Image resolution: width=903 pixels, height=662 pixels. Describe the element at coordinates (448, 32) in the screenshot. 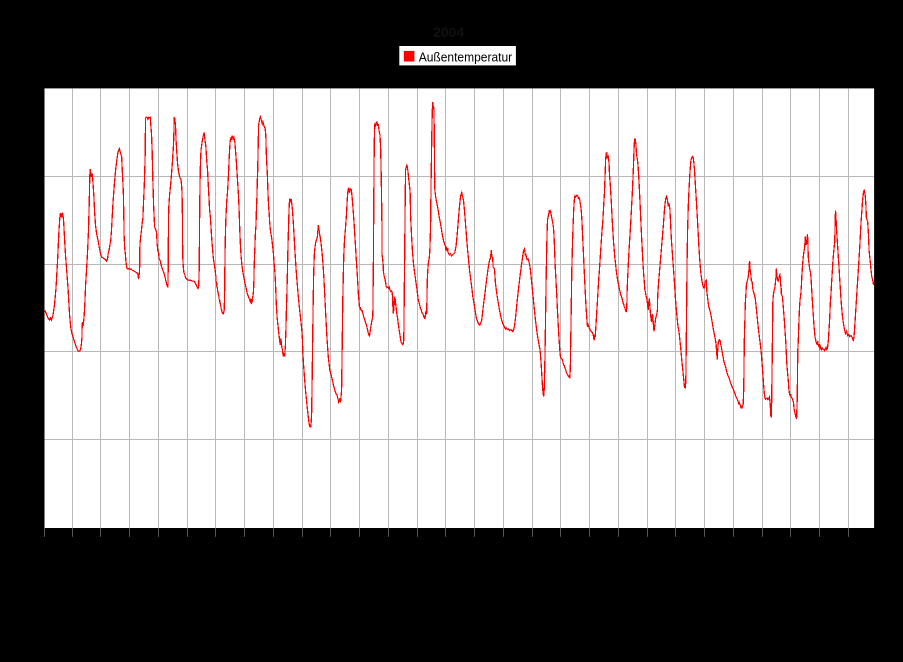

I see `svg-text: 2004` at that location.